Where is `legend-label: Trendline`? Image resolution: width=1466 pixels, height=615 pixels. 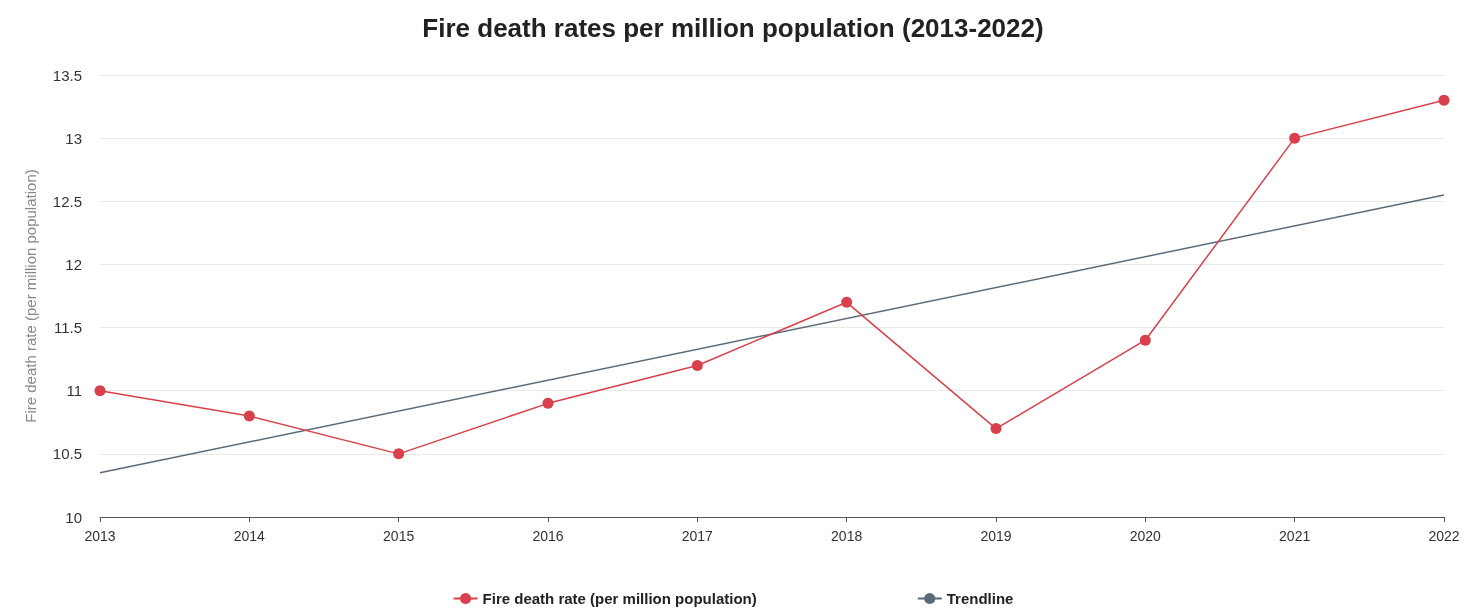
legend-label: Trendline is located at coordinates (980, 598).